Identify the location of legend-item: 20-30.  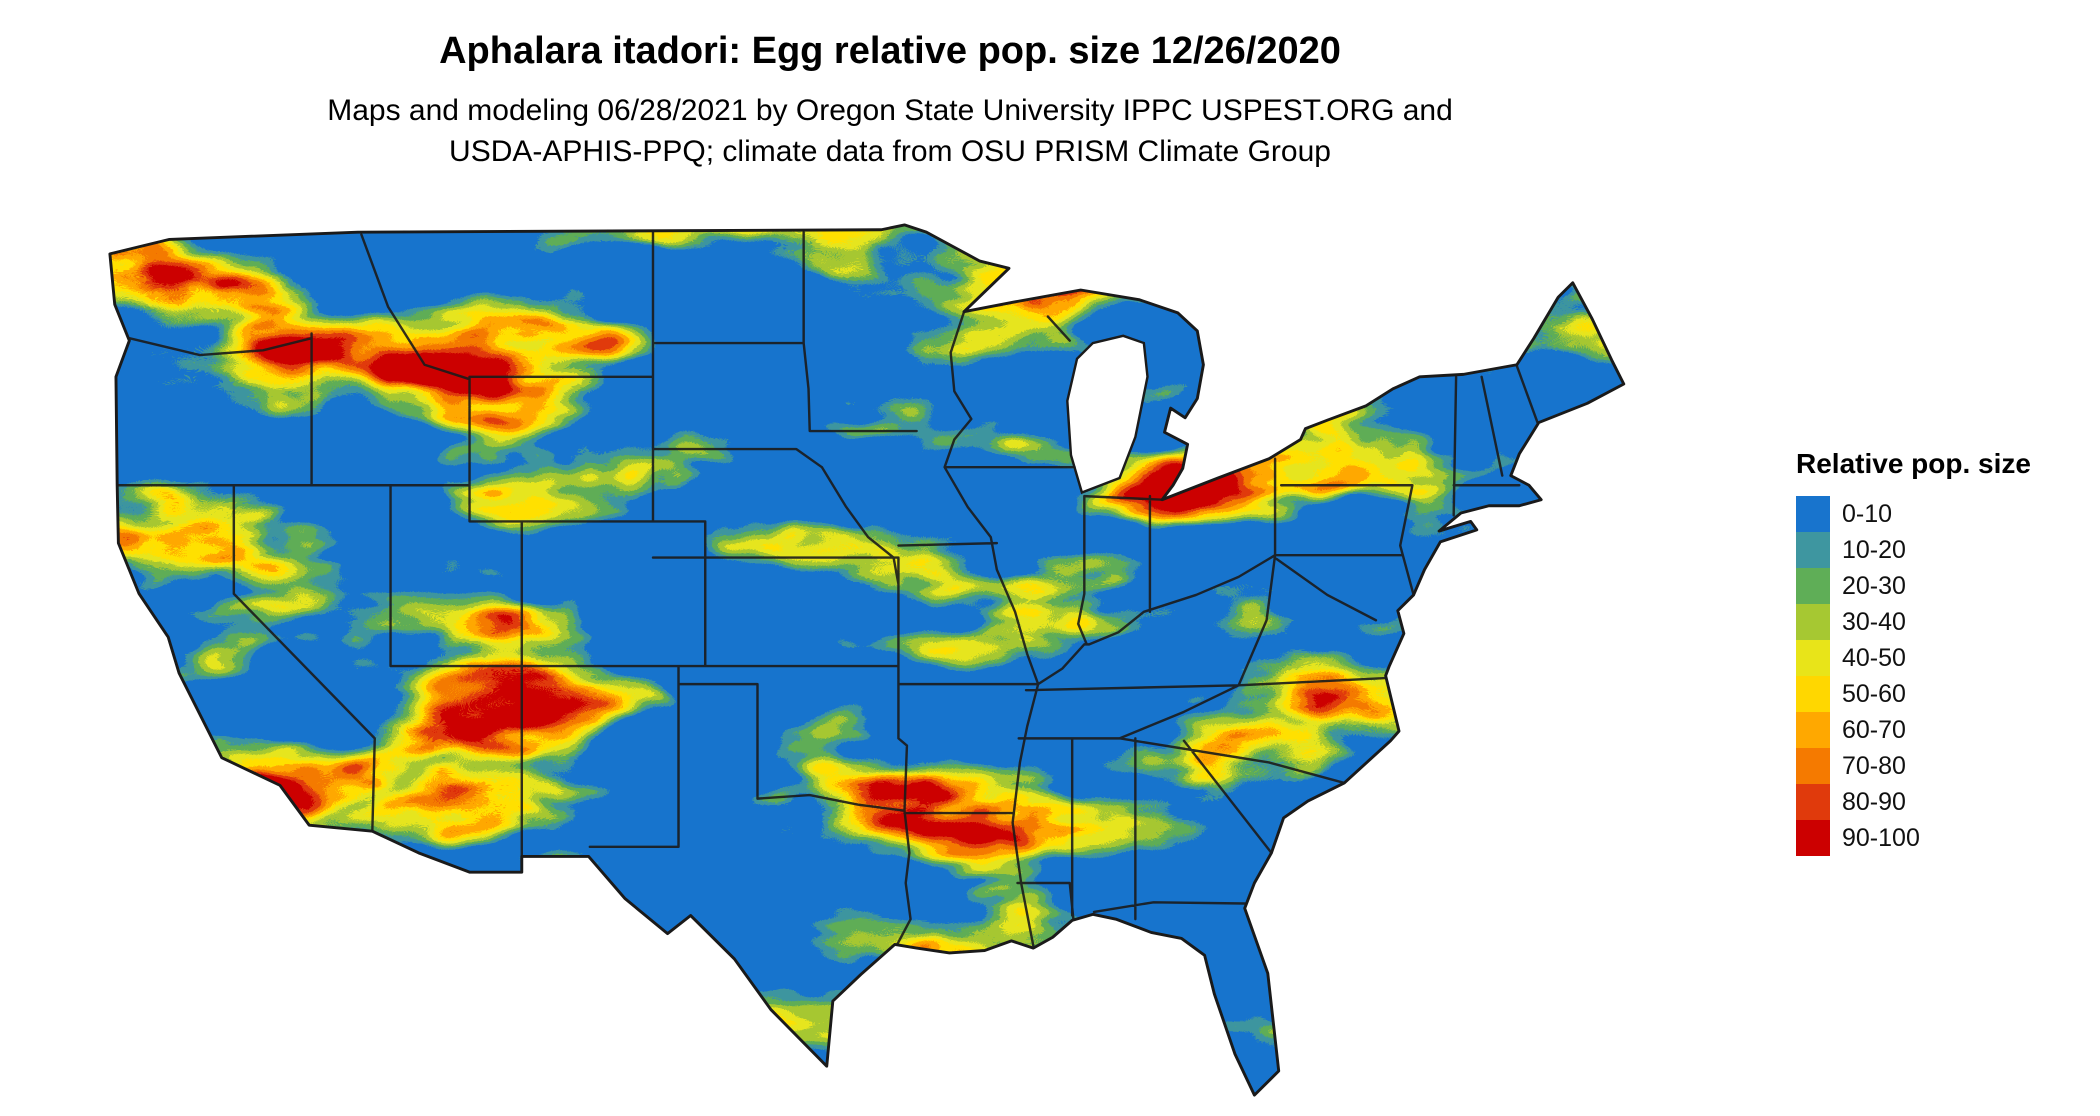
(1941, 586).